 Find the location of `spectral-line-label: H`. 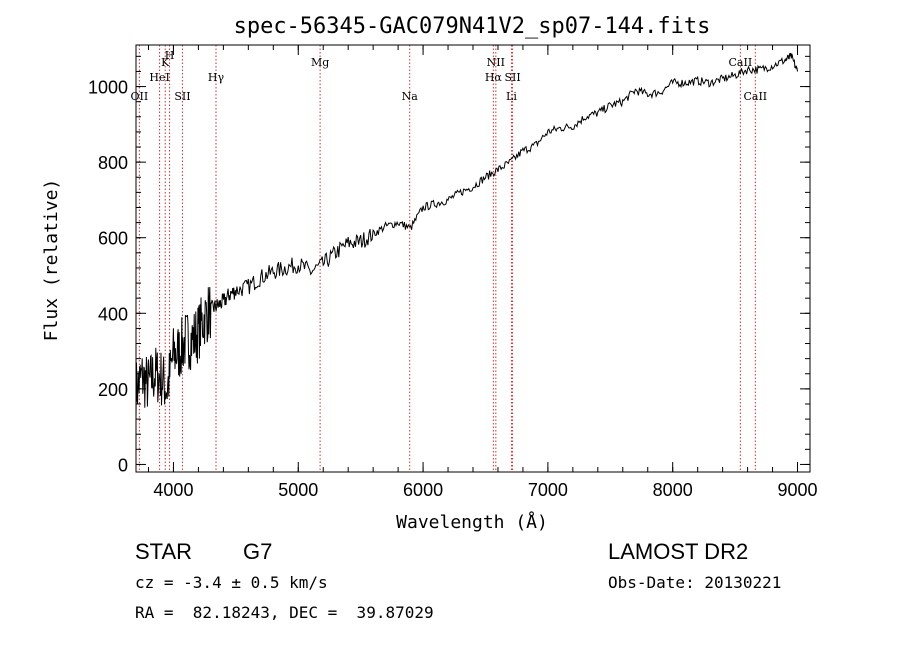

spectral-line-label: H is located at coordinates (170, 55).